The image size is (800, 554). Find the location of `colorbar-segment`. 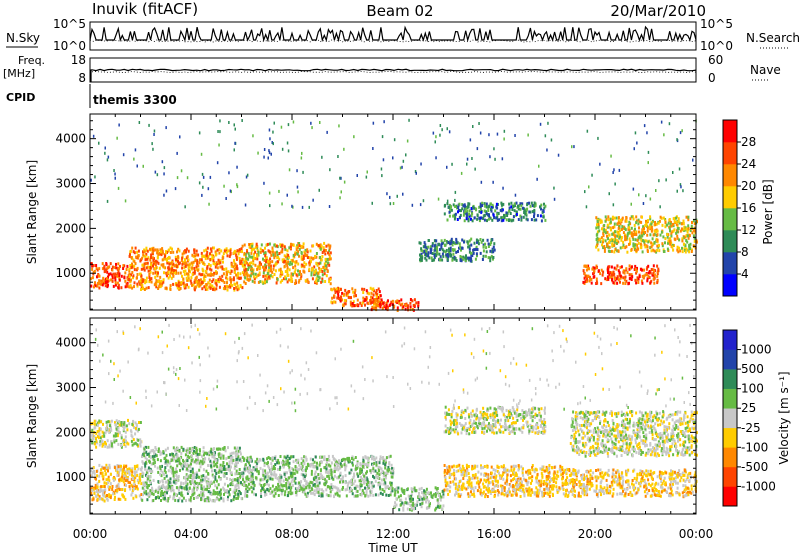

colorbar-segment is located at coordinates (730, 197).